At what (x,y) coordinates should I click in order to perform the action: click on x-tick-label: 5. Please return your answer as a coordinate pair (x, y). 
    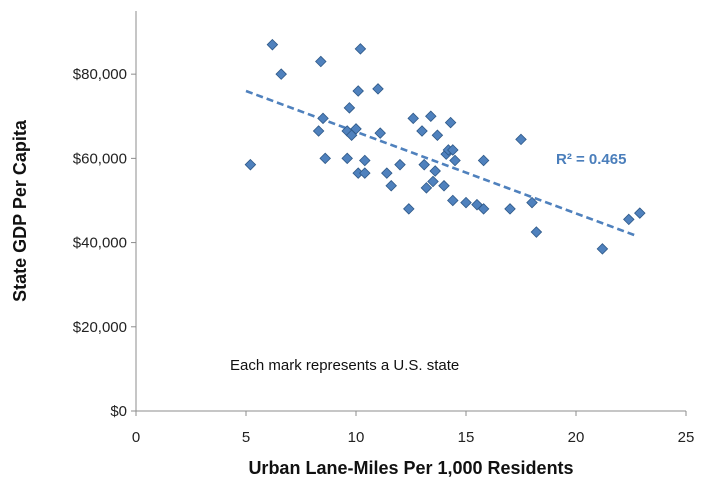
    Looking at the image, I should click on (246, 437).